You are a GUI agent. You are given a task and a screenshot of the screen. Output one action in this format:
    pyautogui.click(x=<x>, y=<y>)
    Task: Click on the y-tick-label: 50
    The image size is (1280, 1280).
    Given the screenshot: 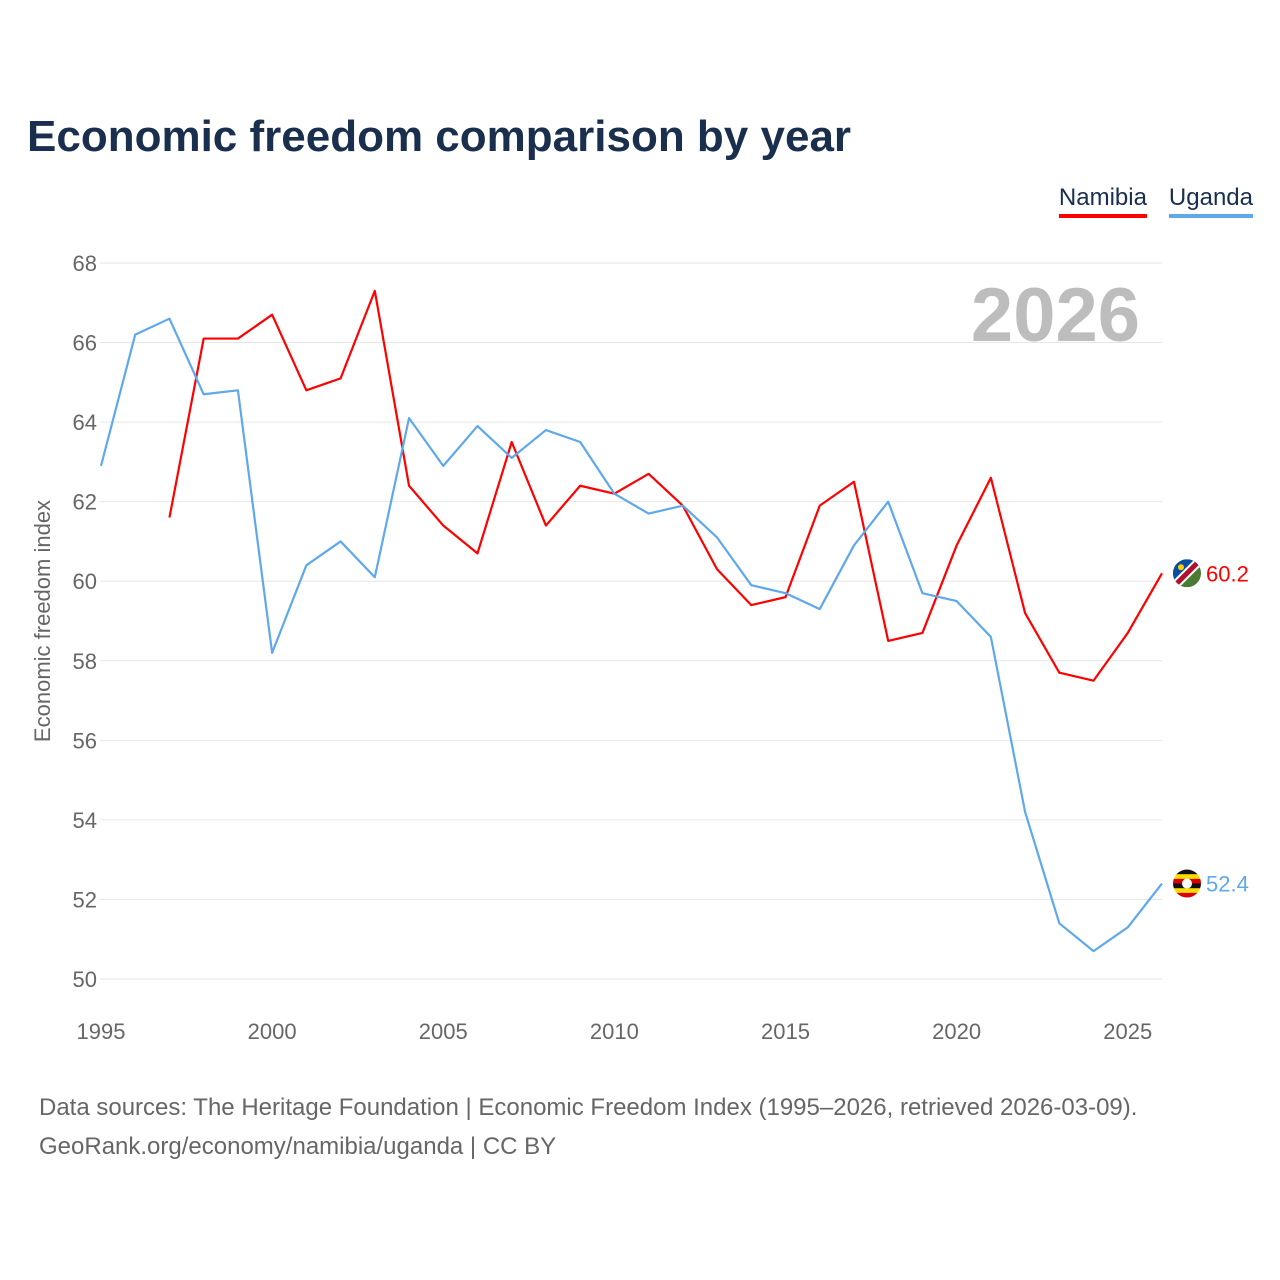 What is the action you would take?
    pyautogui.click(x=85, y=979)
    